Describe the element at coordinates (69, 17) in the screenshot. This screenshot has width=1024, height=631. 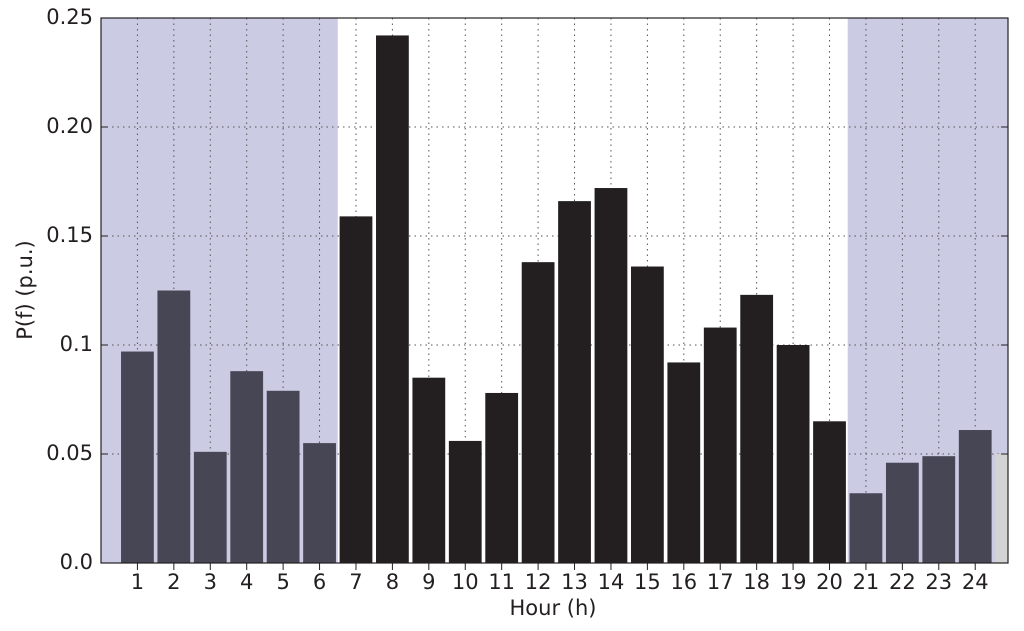
I see `y-tick-label: 0.25` at that location.